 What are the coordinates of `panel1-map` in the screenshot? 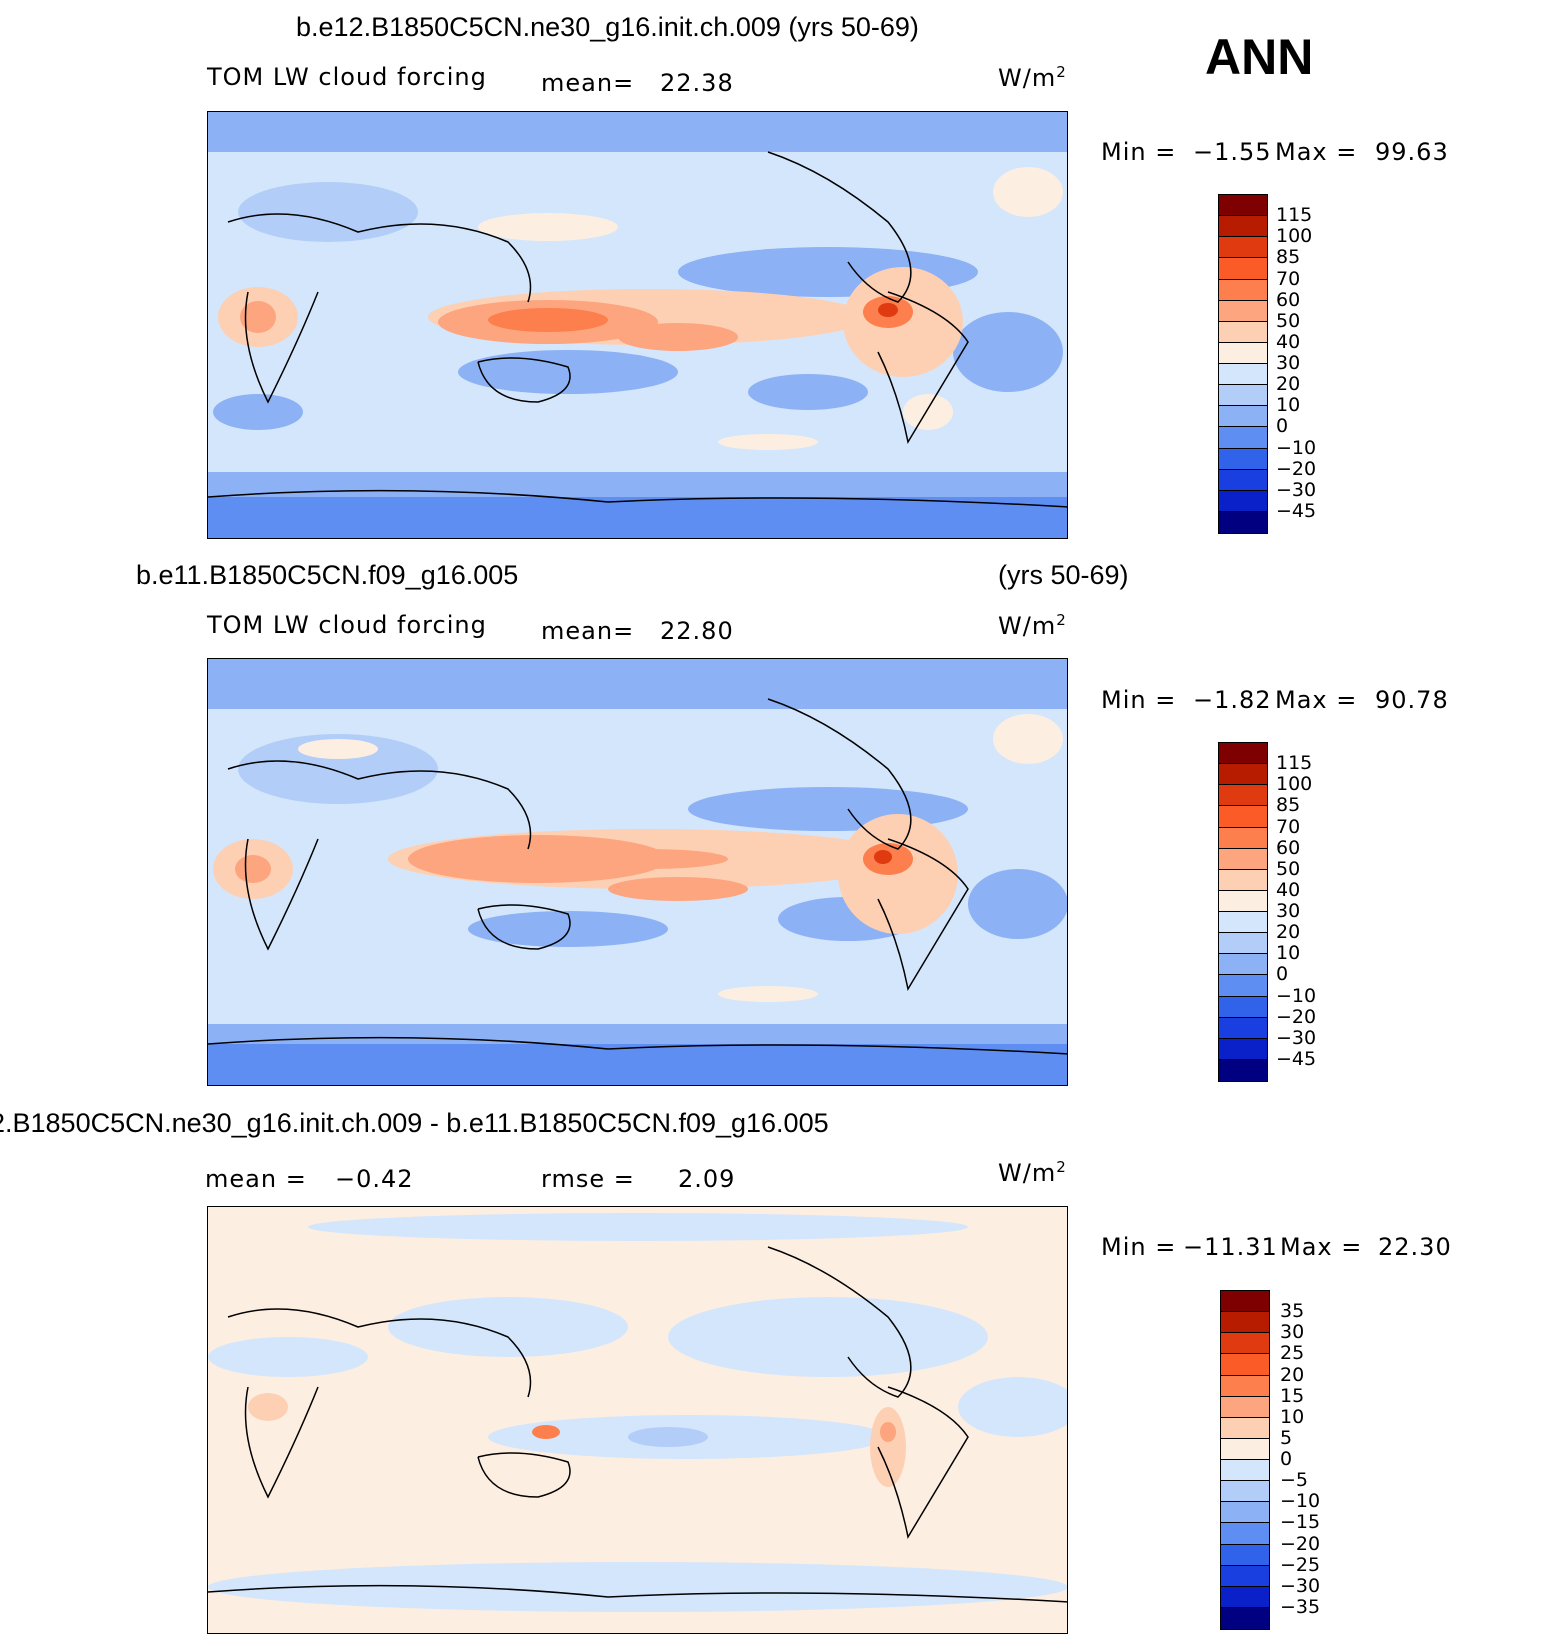 It's located at (637, 325).